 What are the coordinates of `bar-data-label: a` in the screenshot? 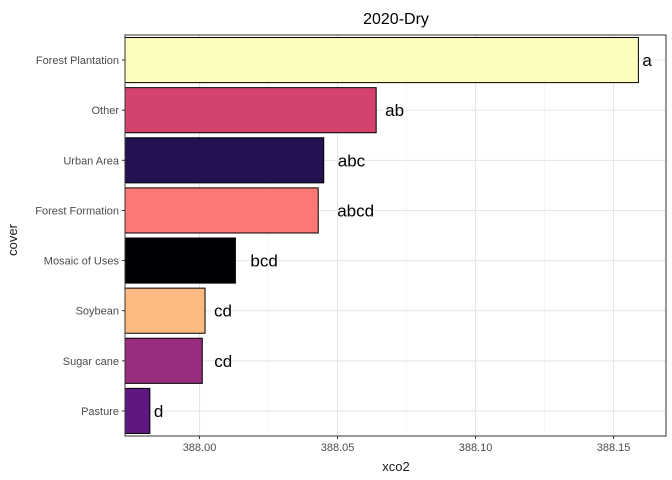 It's located at (647, 60).